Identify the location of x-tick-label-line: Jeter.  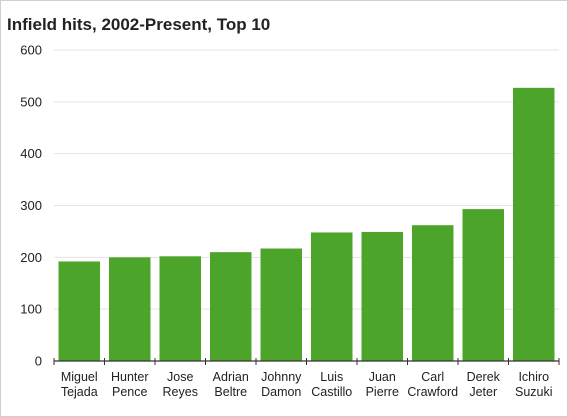
(483, 392).